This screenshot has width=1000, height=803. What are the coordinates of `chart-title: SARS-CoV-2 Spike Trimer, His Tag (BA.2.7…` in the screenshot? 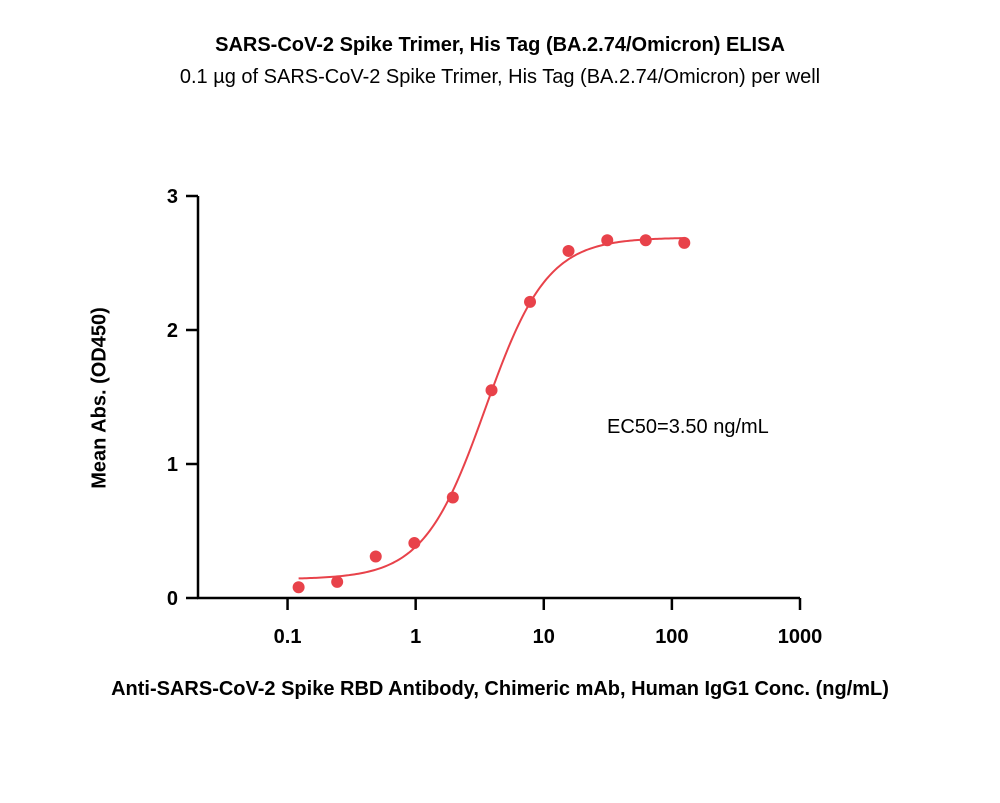 It's located at (500, 45).